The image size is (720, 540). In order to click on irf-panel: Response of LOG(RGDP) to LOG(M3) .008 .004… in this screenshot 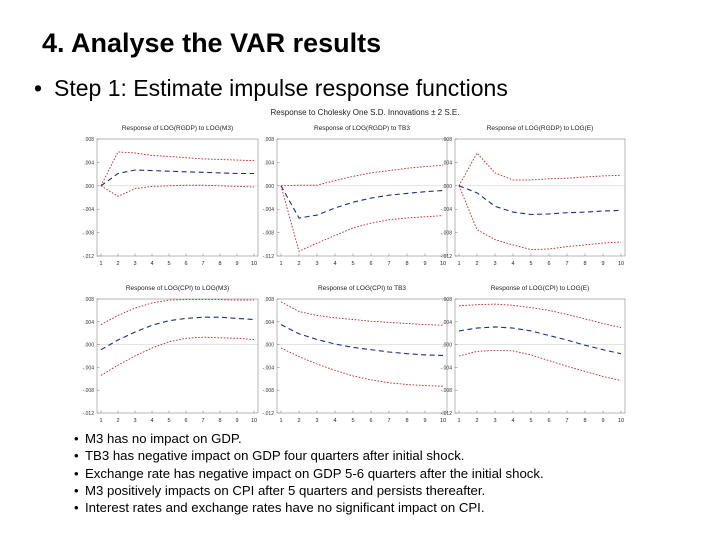, I will do `click(171, 196)`.